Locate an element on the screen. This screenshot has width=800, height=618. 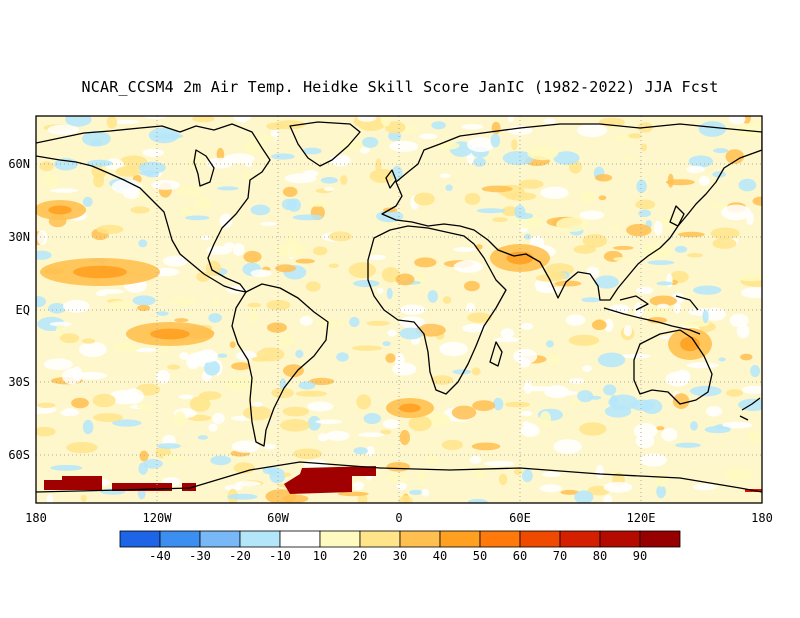
colorbar-label: 20 is located at coordinates (360, 556).